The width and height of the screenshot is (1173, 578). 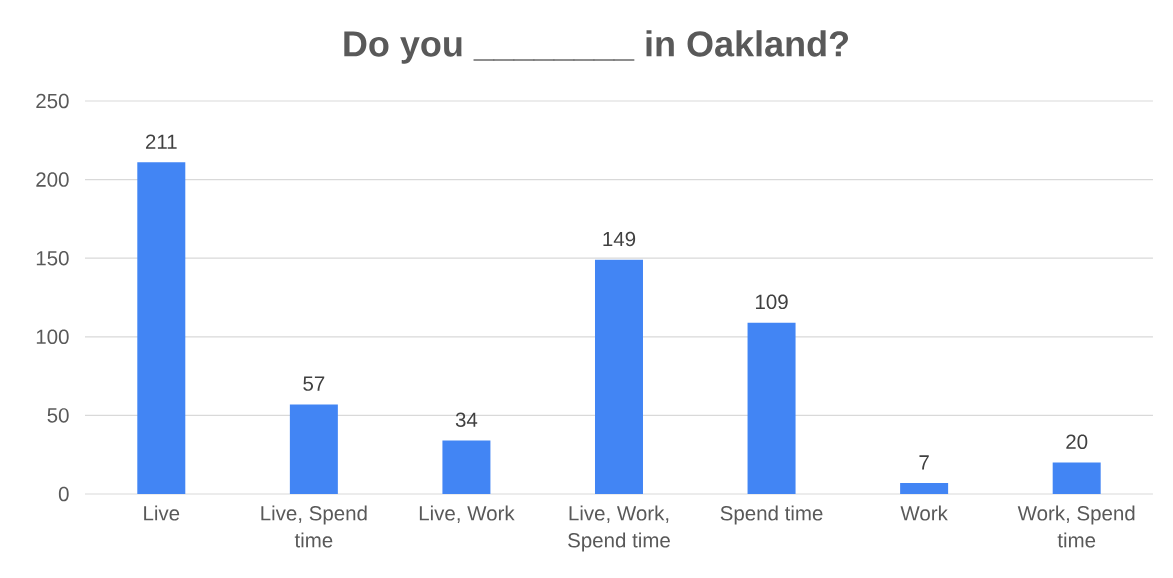 What do you see at coordinates (772, 302) in the screenshot?
I see `data-label: 109` at bounding box center [772, 302].